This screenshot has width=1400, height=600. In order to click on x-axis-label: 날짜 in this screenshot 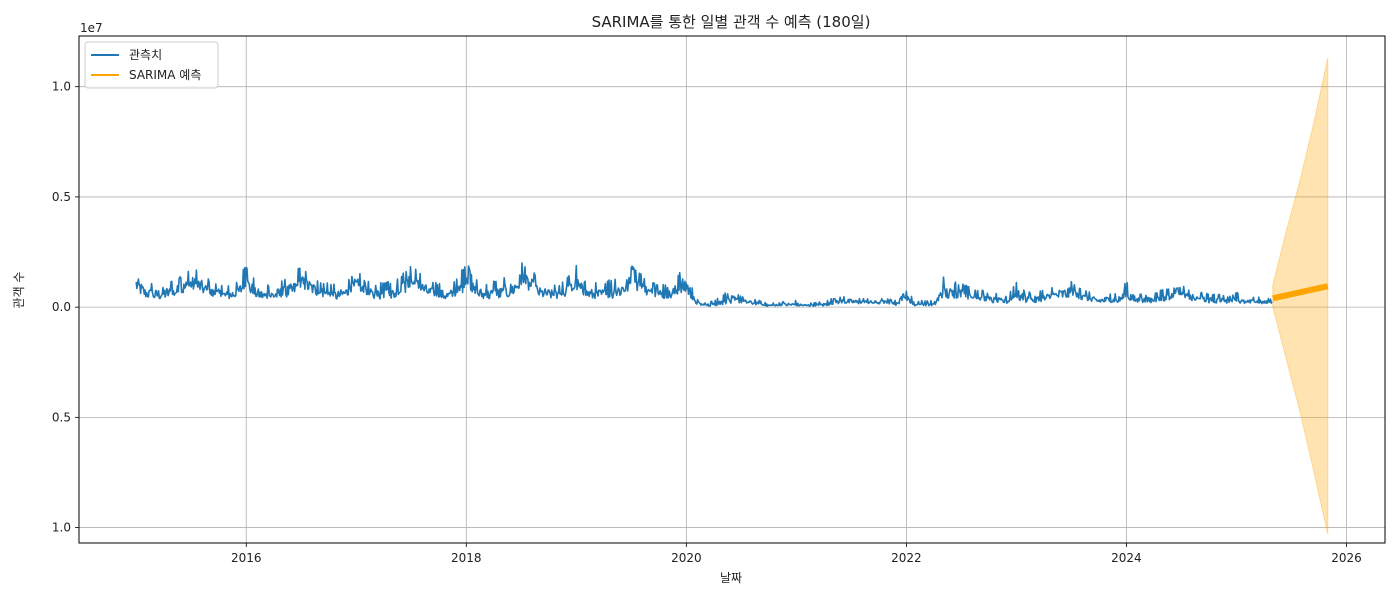, I will do `click(731, 578)`.